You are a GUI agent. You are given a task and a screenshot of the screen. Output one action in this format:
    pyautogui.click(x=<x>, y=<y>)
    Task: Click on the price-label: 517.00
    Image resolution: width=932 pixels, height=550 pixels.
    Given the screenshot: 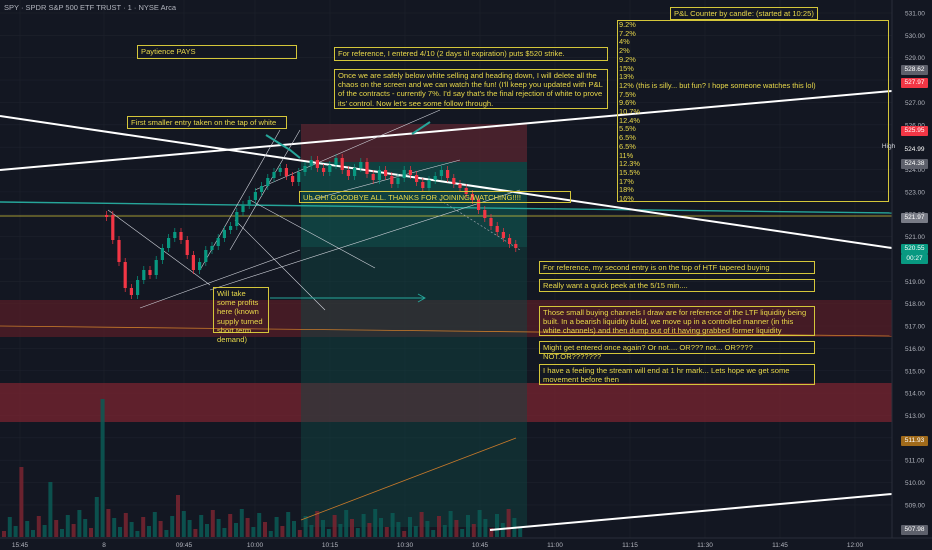 What is the action you would take?
    pyautogui.click(x=915, y=327)
    